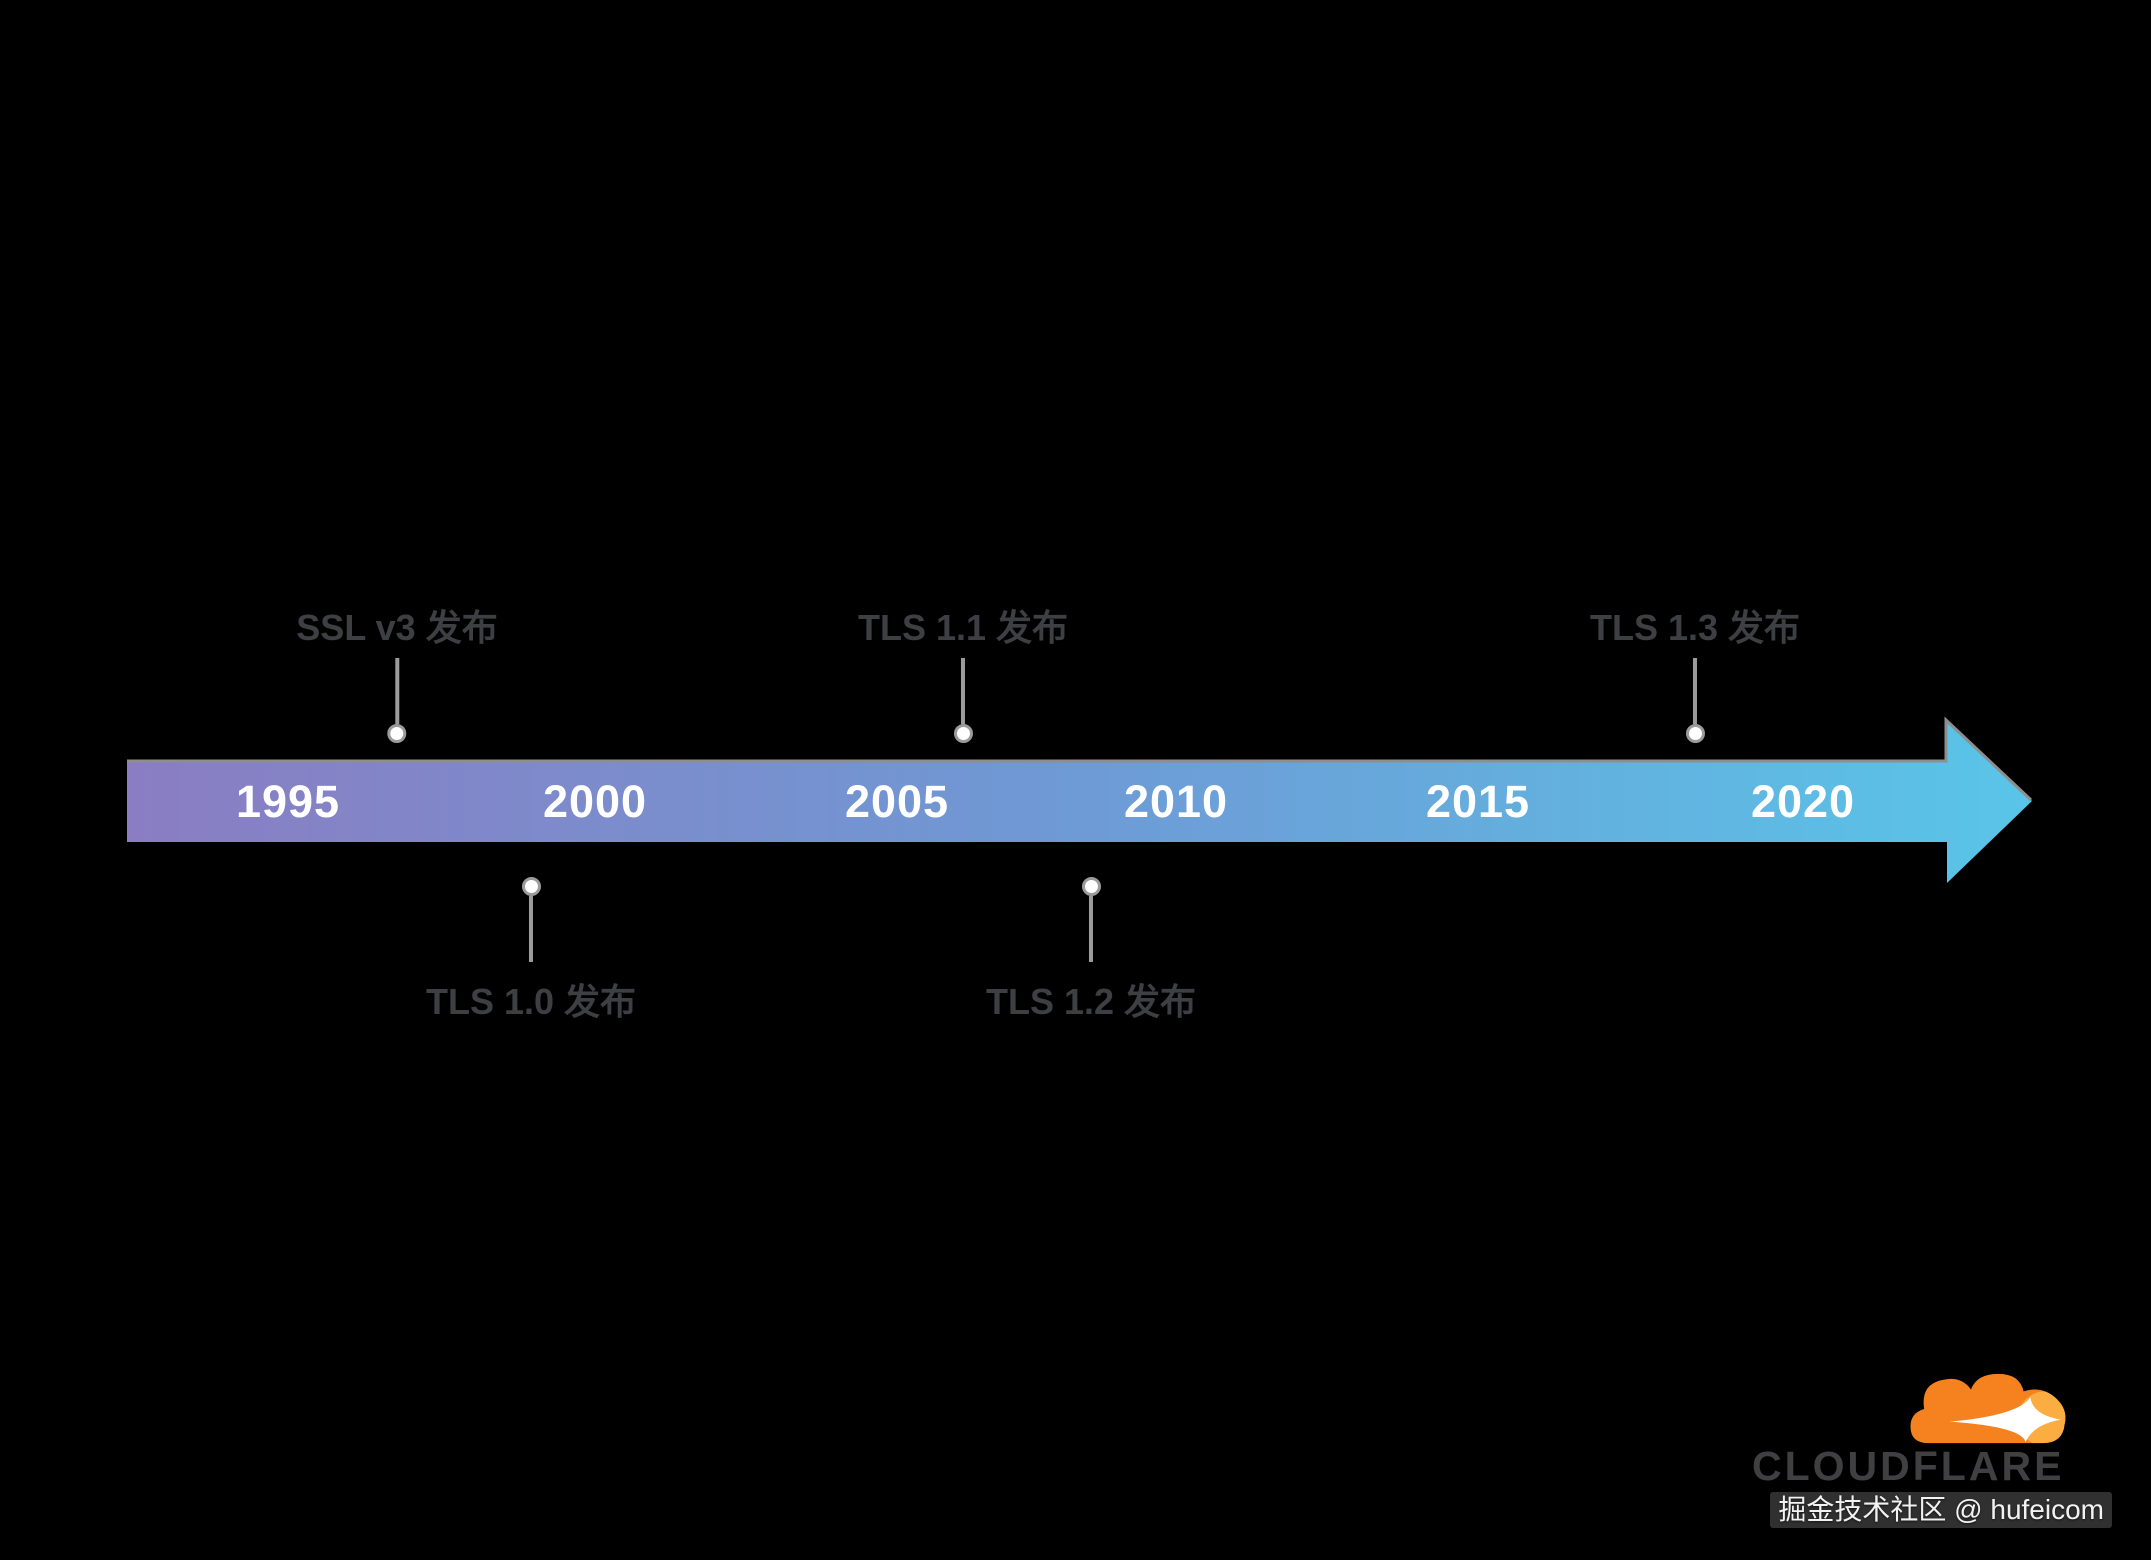  What do you see at coordinates (1908, 1466) in the screenshot?
I see `cloudflare-wordmark: CLOUDFLARE` at bounding box center [1908, 1466].